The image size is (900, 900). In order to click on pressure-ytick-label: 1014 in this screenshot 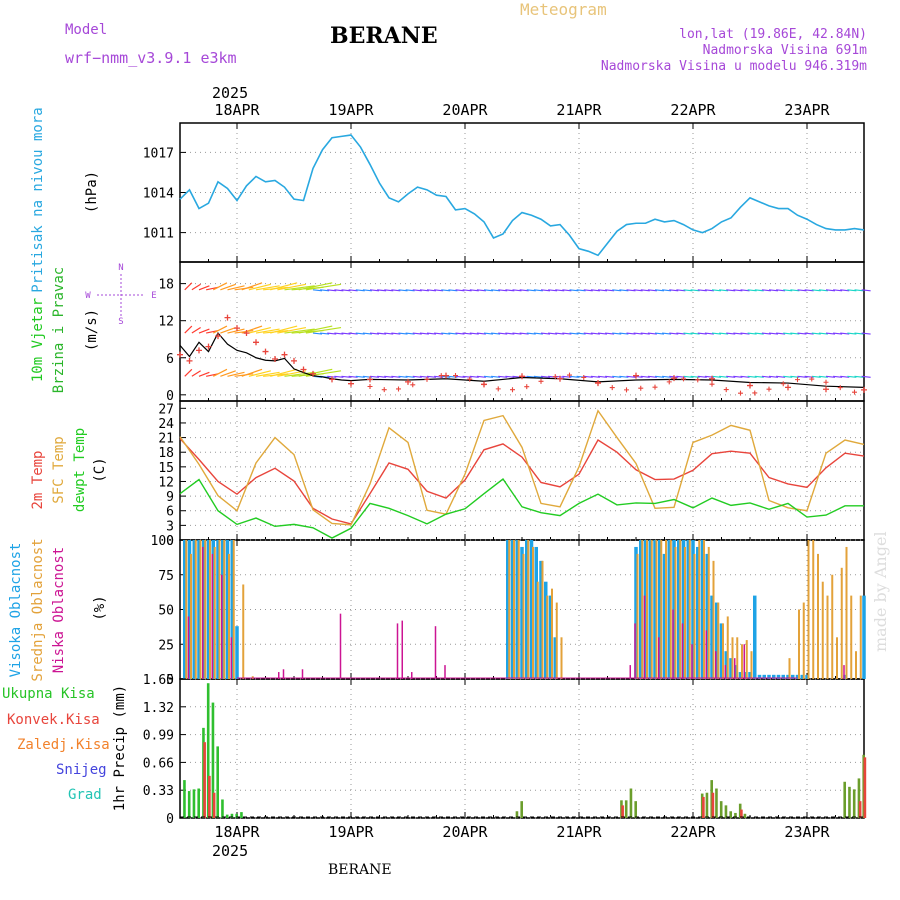, I will do `click(158, 194)`.